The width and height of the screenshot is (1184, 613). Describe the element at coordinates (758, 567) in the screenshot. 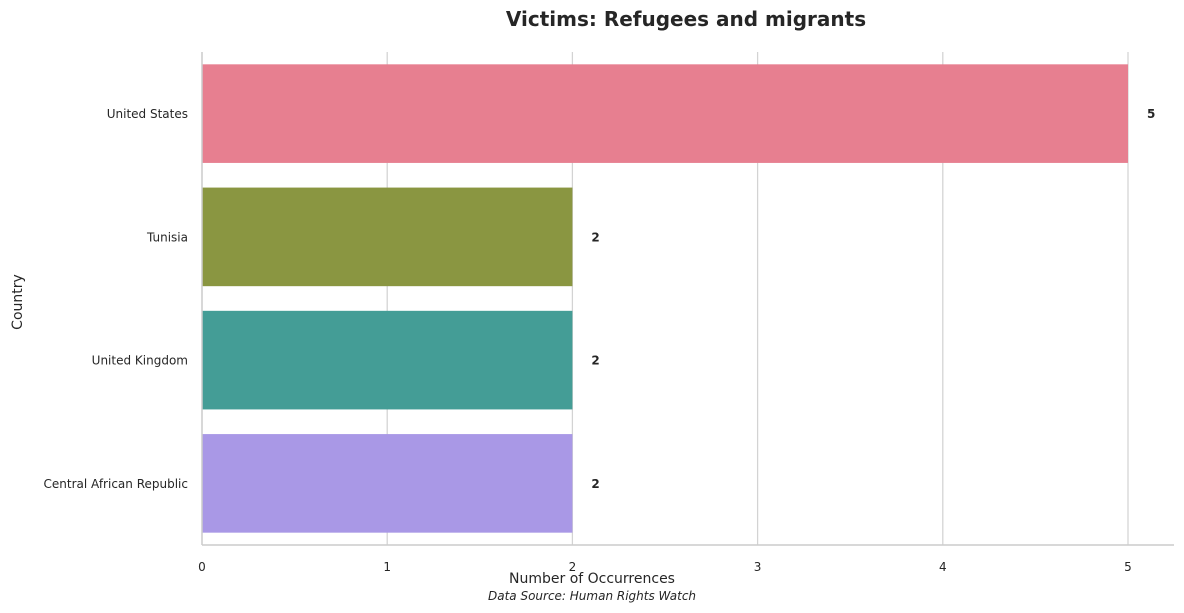

I see `x-tick-label: 3` at that location.